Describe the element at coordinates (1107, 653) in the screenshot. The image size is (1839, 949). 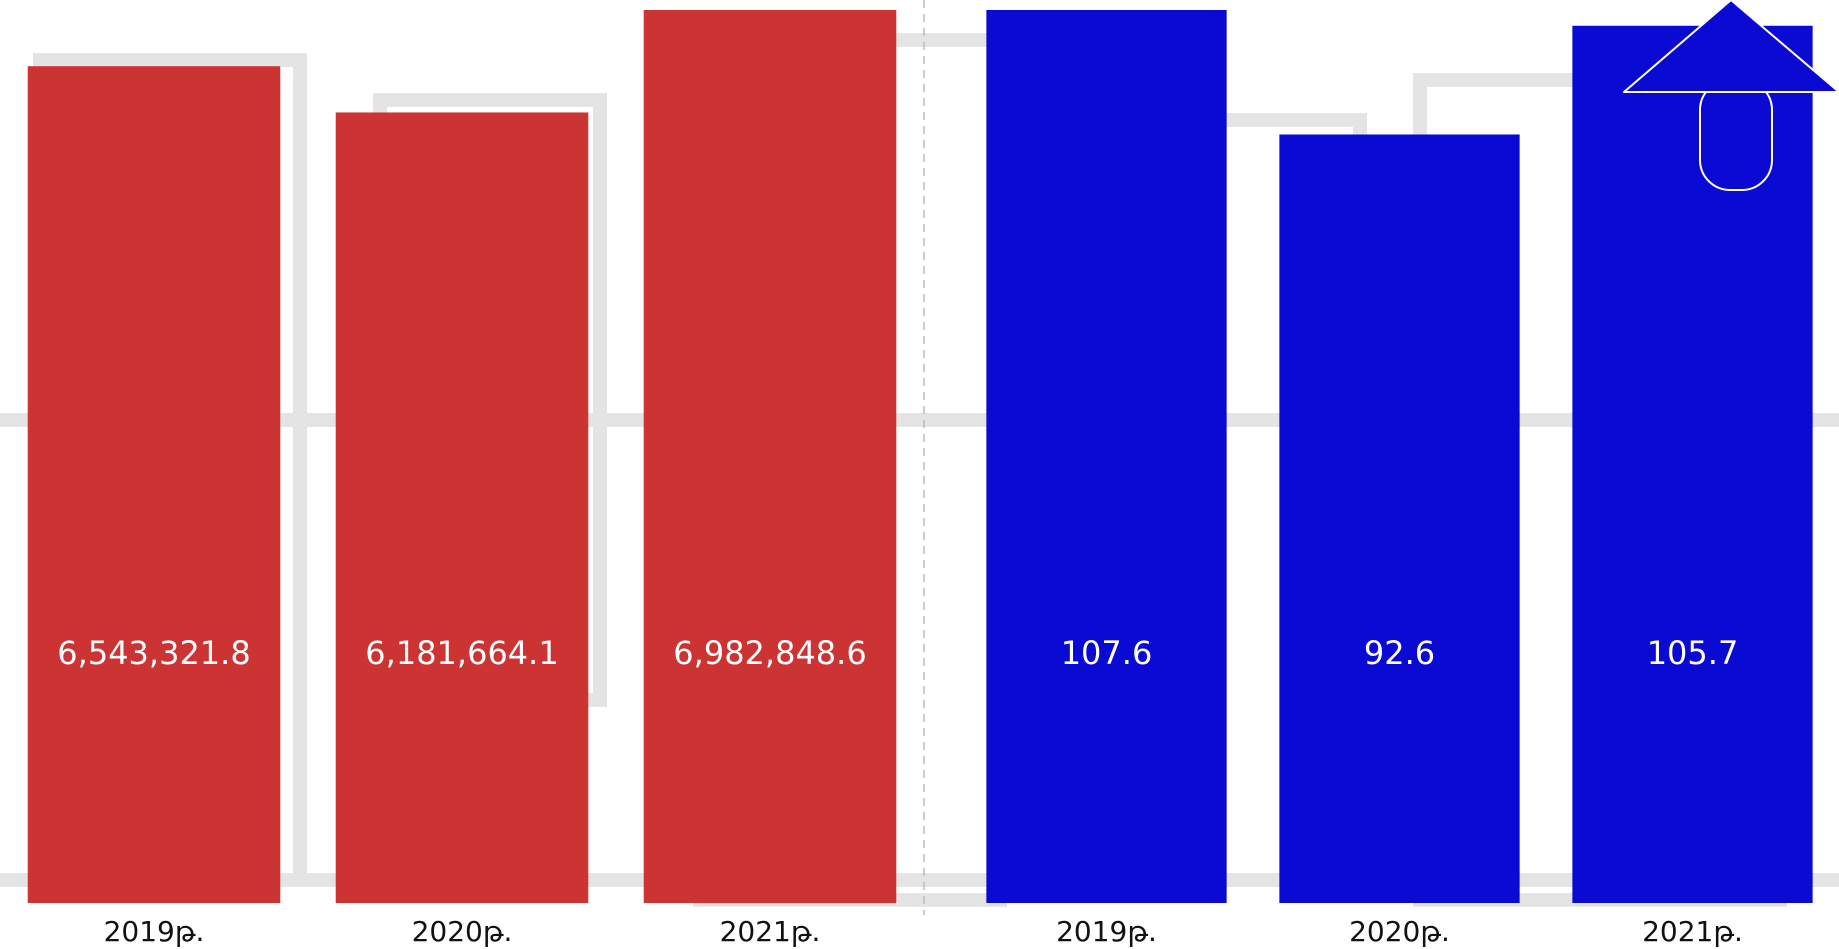
I see `value-label: 107.6` at that location.